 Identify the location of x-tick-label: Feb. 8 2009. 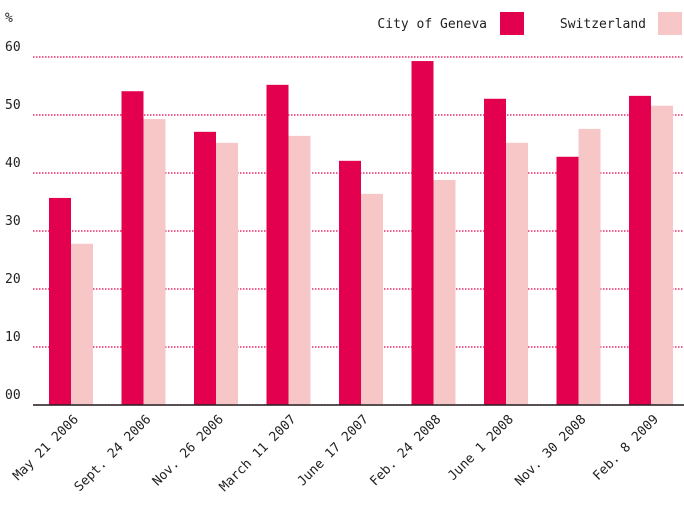
(625, 447).